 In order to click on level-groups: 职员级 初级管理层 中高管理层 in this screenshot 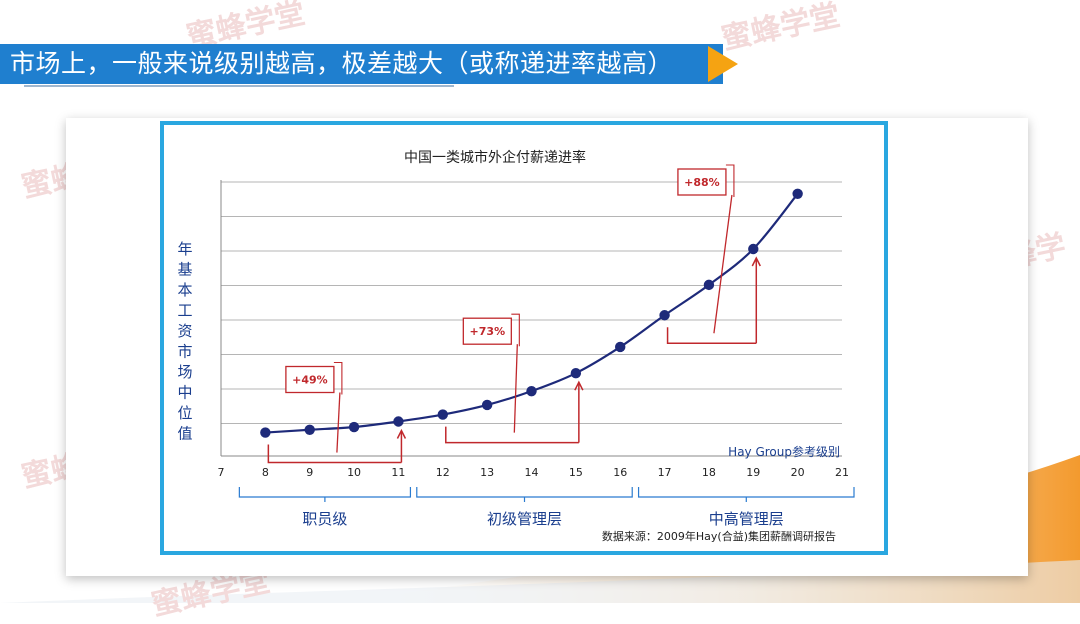, I will do `click(546, 507)`.